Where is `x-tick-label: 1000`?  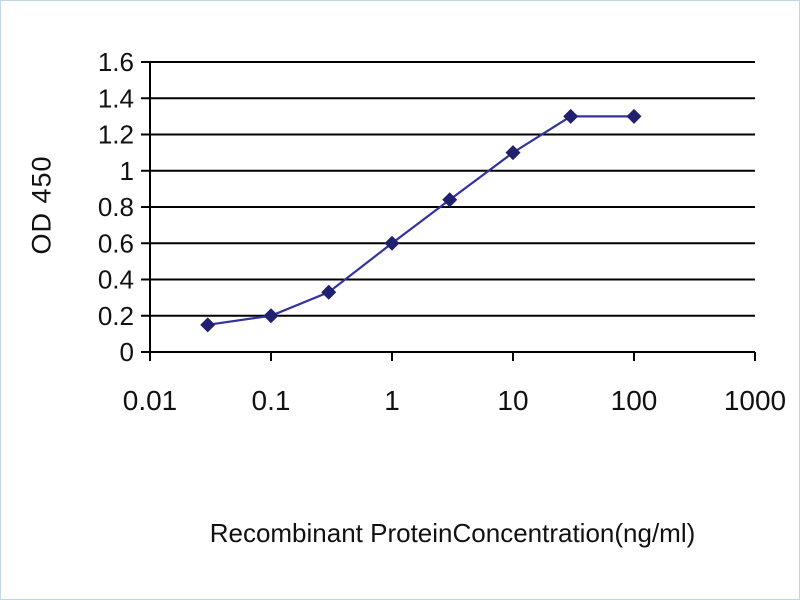
x-tick-label: 1000 is located at coordinates (755, 400).